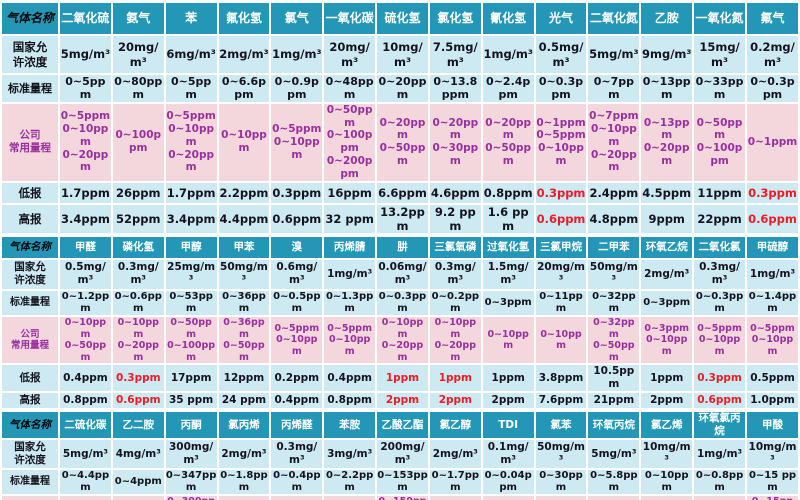 The height and width of the screenshot is (500, 800). I want to click on national-limit-value: 7.5mg/m³, so click(455, 54).